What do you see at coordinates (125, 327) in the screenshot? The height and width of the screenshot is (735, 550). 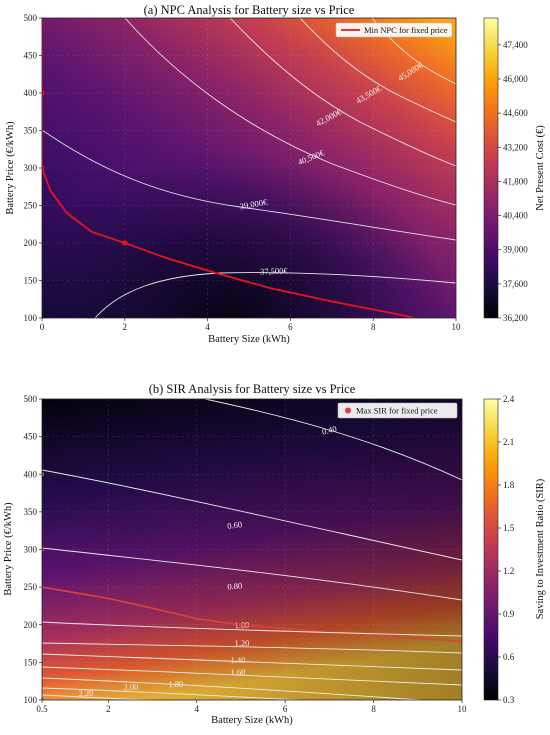 I see `npc-x-tick-label: 2` at bounding box center [125, 327].